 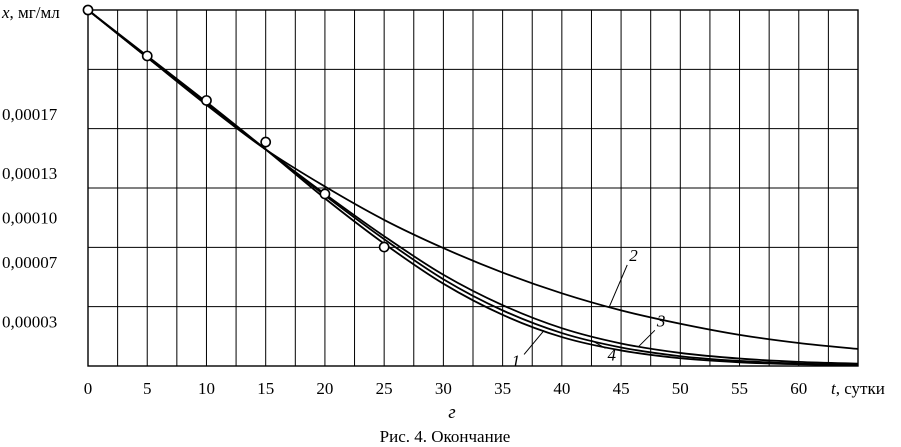 I want to click on panel-label: г, so click(x=451, y=412).